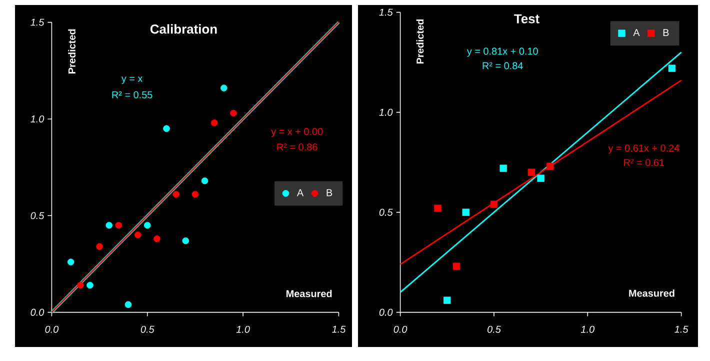  Describe the element at coordinates (527, 19) in the screenshot. I see `chart-title: Test` at that location.